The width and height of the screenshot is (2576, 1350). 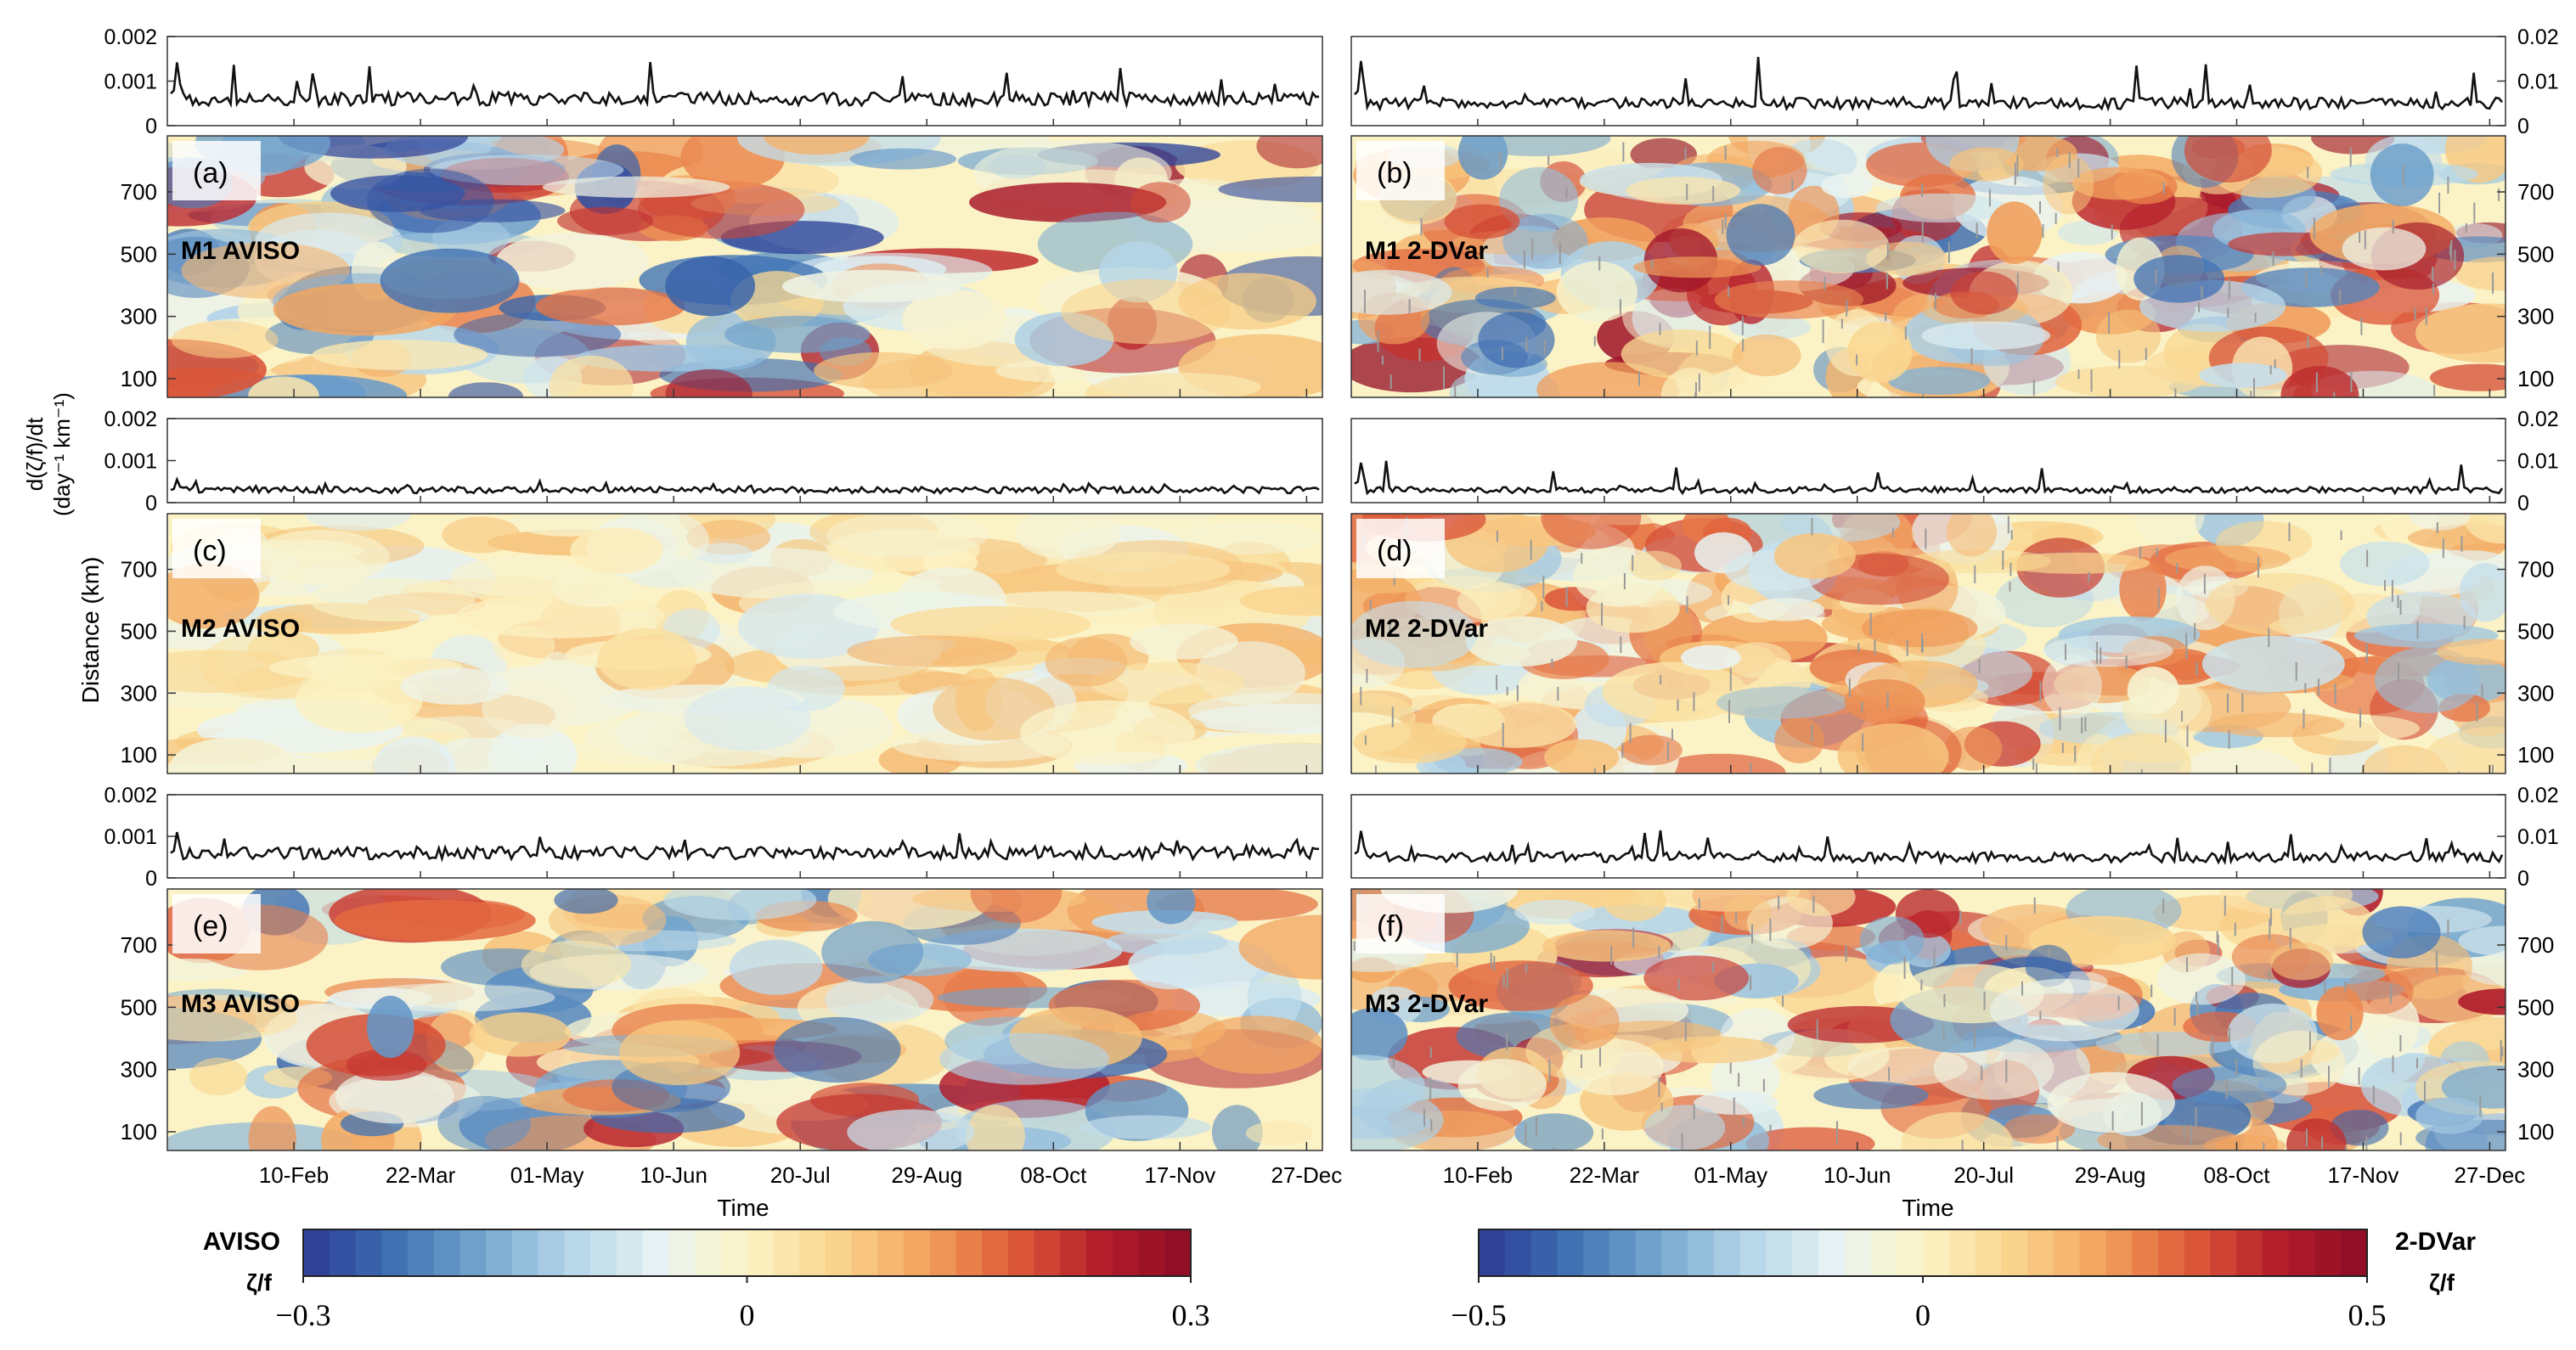 What do you see at coordinates (2535, 1007) in the screenshot?
I see `distance-tick-label: 500` at bounding box center [2535, 1007].